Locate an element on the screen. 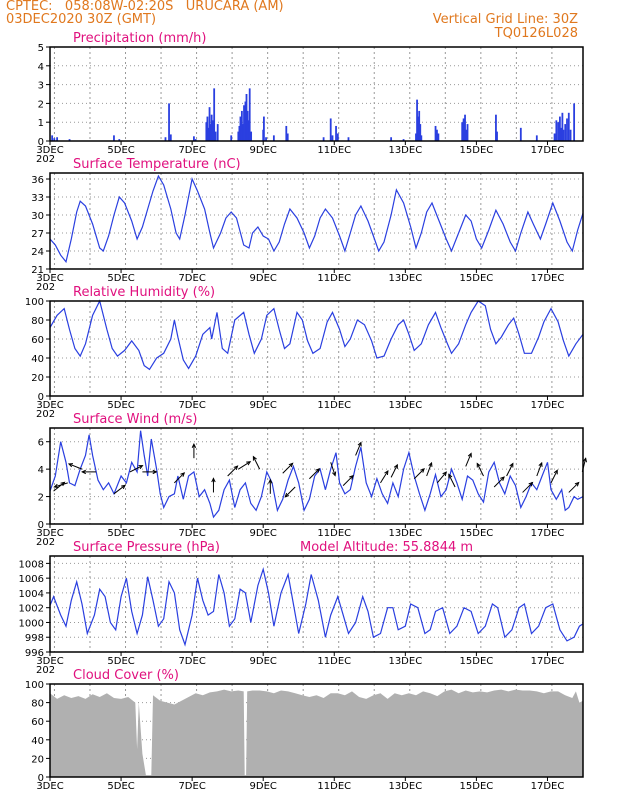  panel-0-plot-area is located at coordinates (316, 94).